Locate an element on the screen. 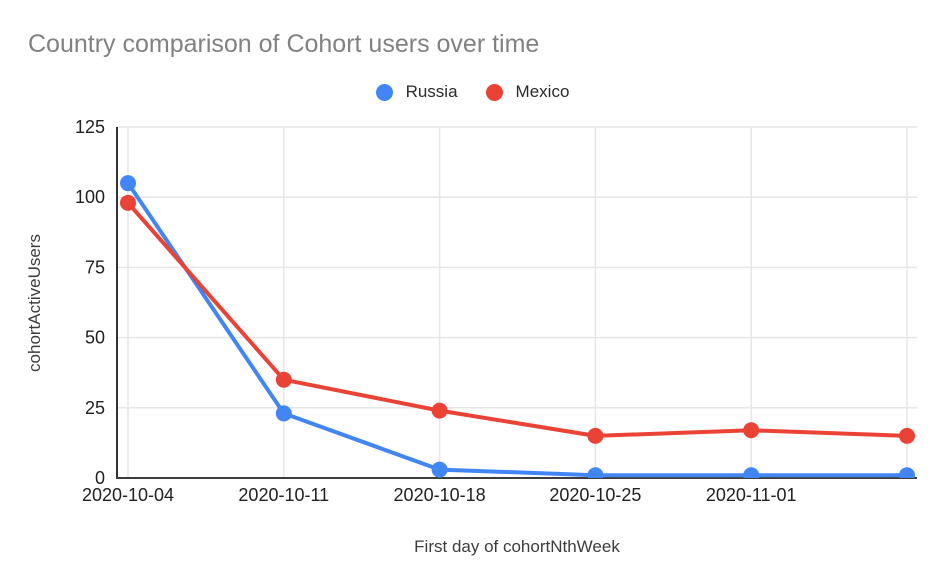 Image resolution: width=945 pixels, height=584 pixels. y-tick-label: 0 is located at coordinates (100, 478).